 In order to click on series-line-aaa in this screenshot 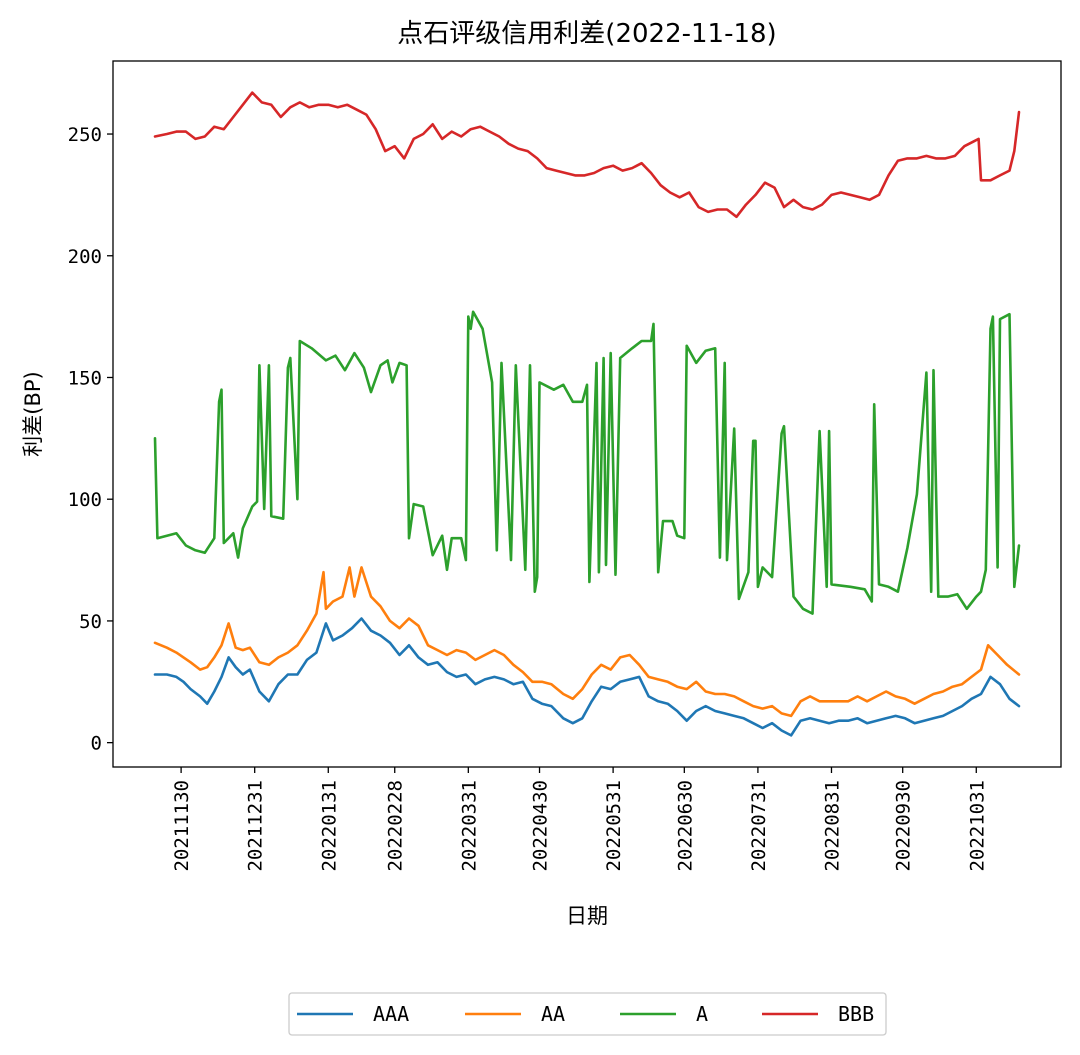, I will do `click(587, 677)`.